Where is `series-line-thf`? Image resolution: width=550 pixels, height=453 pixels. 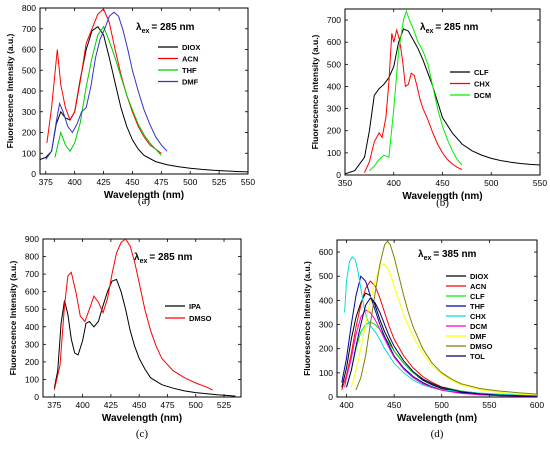 series-line-thf is located at coordinates (439, 336).